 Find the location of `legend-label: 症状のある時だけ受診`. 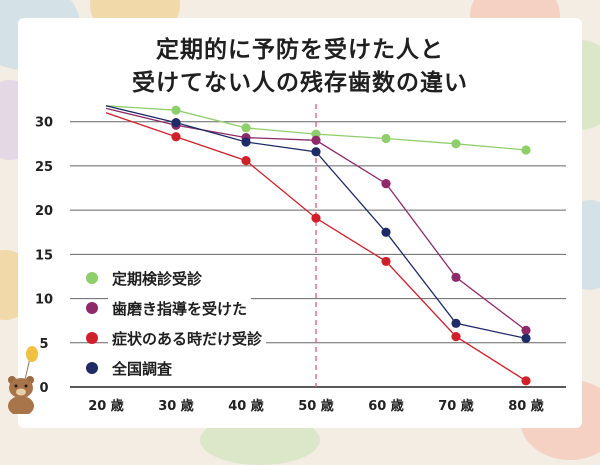

legend-label: 症状のある時だけ受診 is located at coordinates (187, 338).